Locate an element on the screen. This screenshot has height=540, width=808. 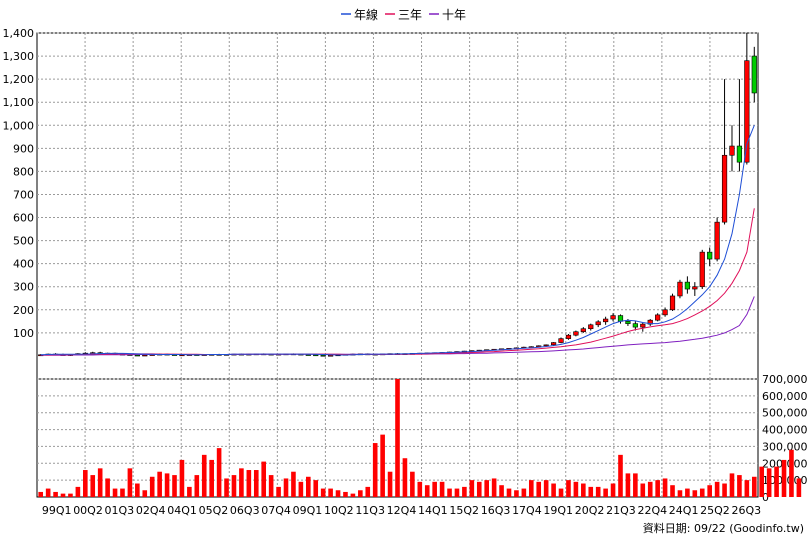
volume-tick-label: 300,000 is located at coordinates (785, 446).